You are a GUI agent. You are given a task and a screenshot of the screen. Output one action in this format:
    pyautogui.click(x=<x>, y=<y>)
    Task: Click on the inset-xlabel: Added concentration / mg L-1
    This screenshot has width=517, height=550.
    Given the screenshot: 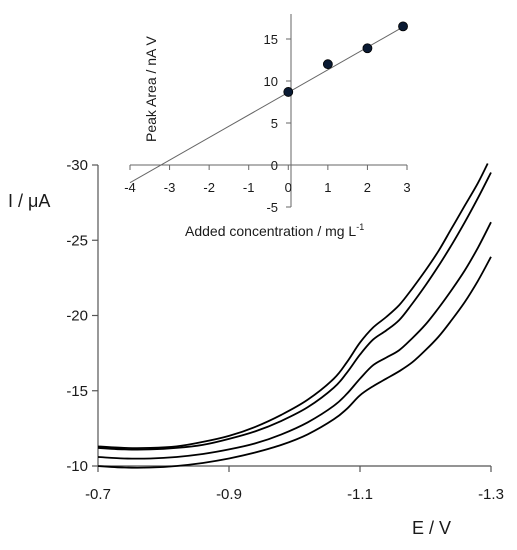 What is the action you would take?
    pyautogui.click(x=274, y=230)
    